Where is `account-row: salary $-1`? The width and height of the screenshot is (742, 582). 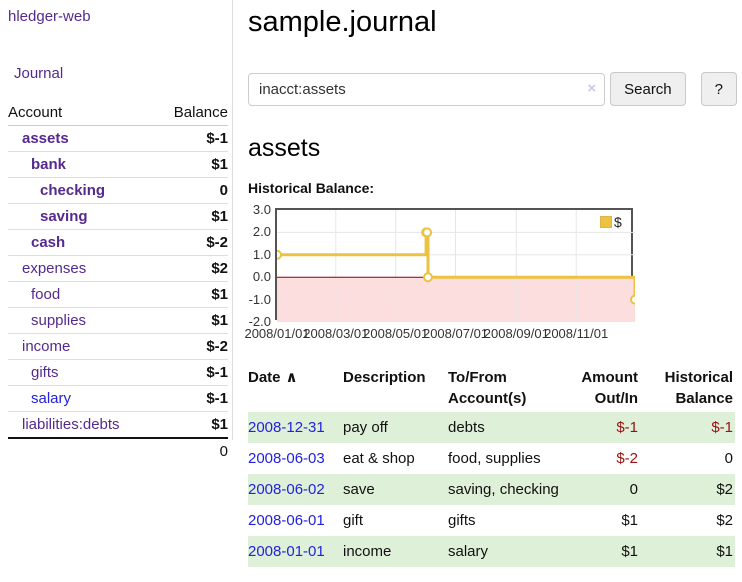
account-row: salary $-1 is located at coordinates (118, 398).